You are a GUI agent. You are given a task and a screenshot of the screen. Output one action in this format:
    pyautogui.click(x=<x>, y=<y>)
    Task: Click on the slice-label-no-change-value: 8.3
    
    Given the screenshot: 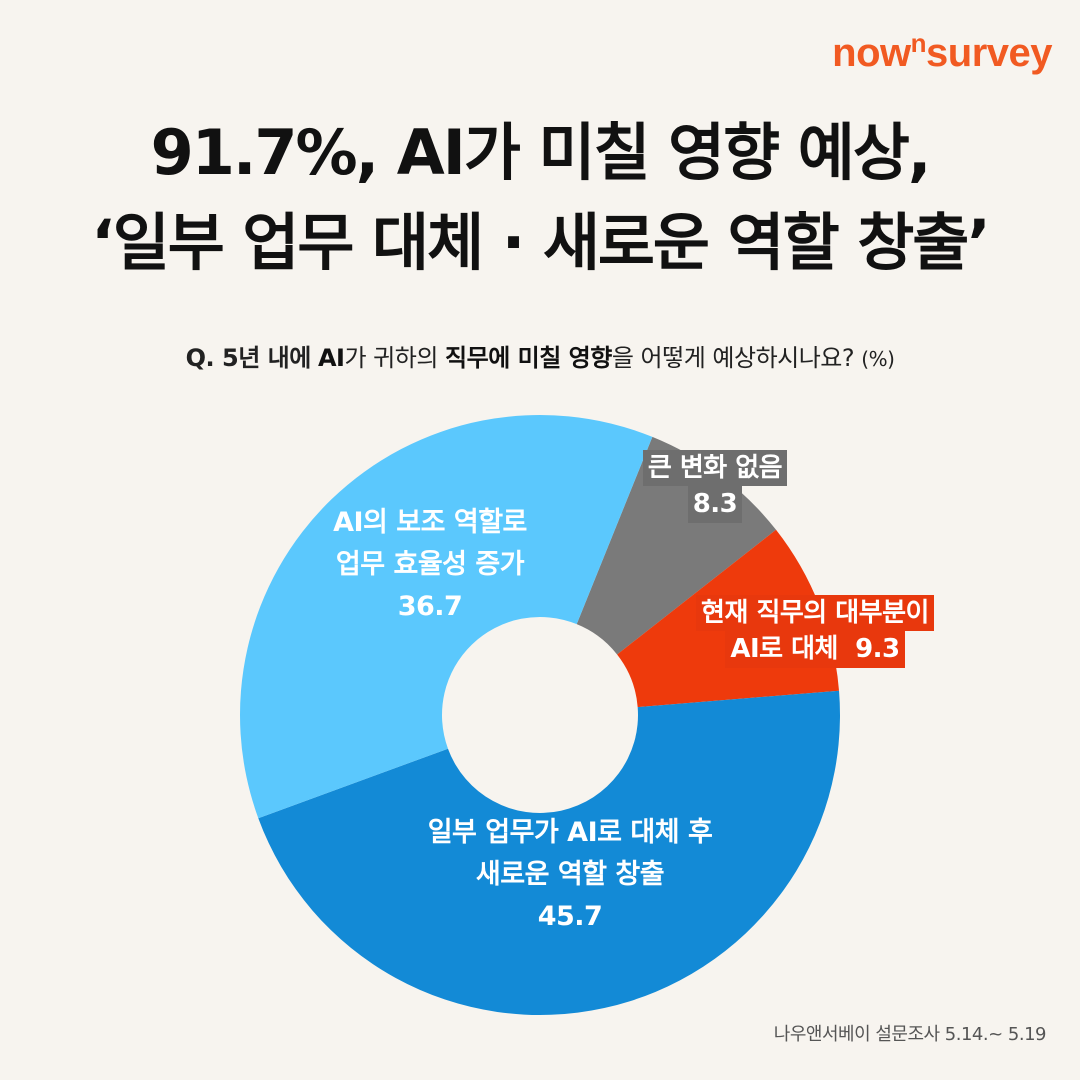 What is the action you would take?
    pyautogui.click(x=715, y=504)
    